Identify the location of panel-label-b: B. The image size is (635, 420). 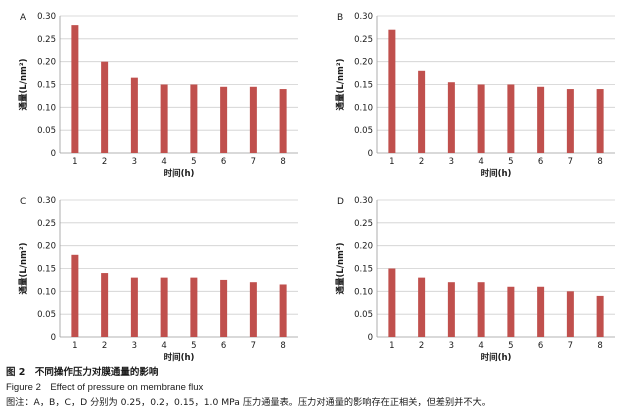
(340, 18).